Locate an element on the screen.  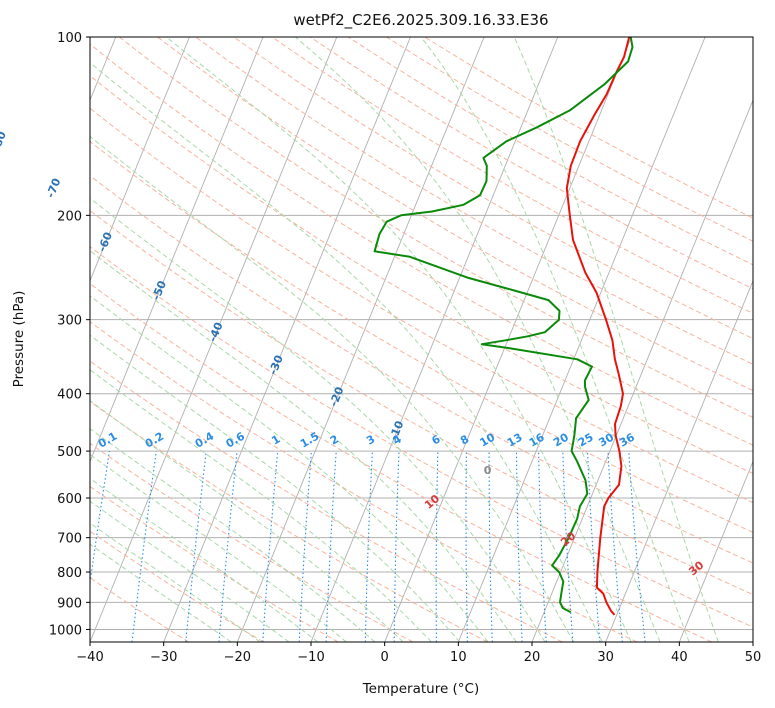
mixing-ratio-label: 13 is located at coordinates (515, 440).